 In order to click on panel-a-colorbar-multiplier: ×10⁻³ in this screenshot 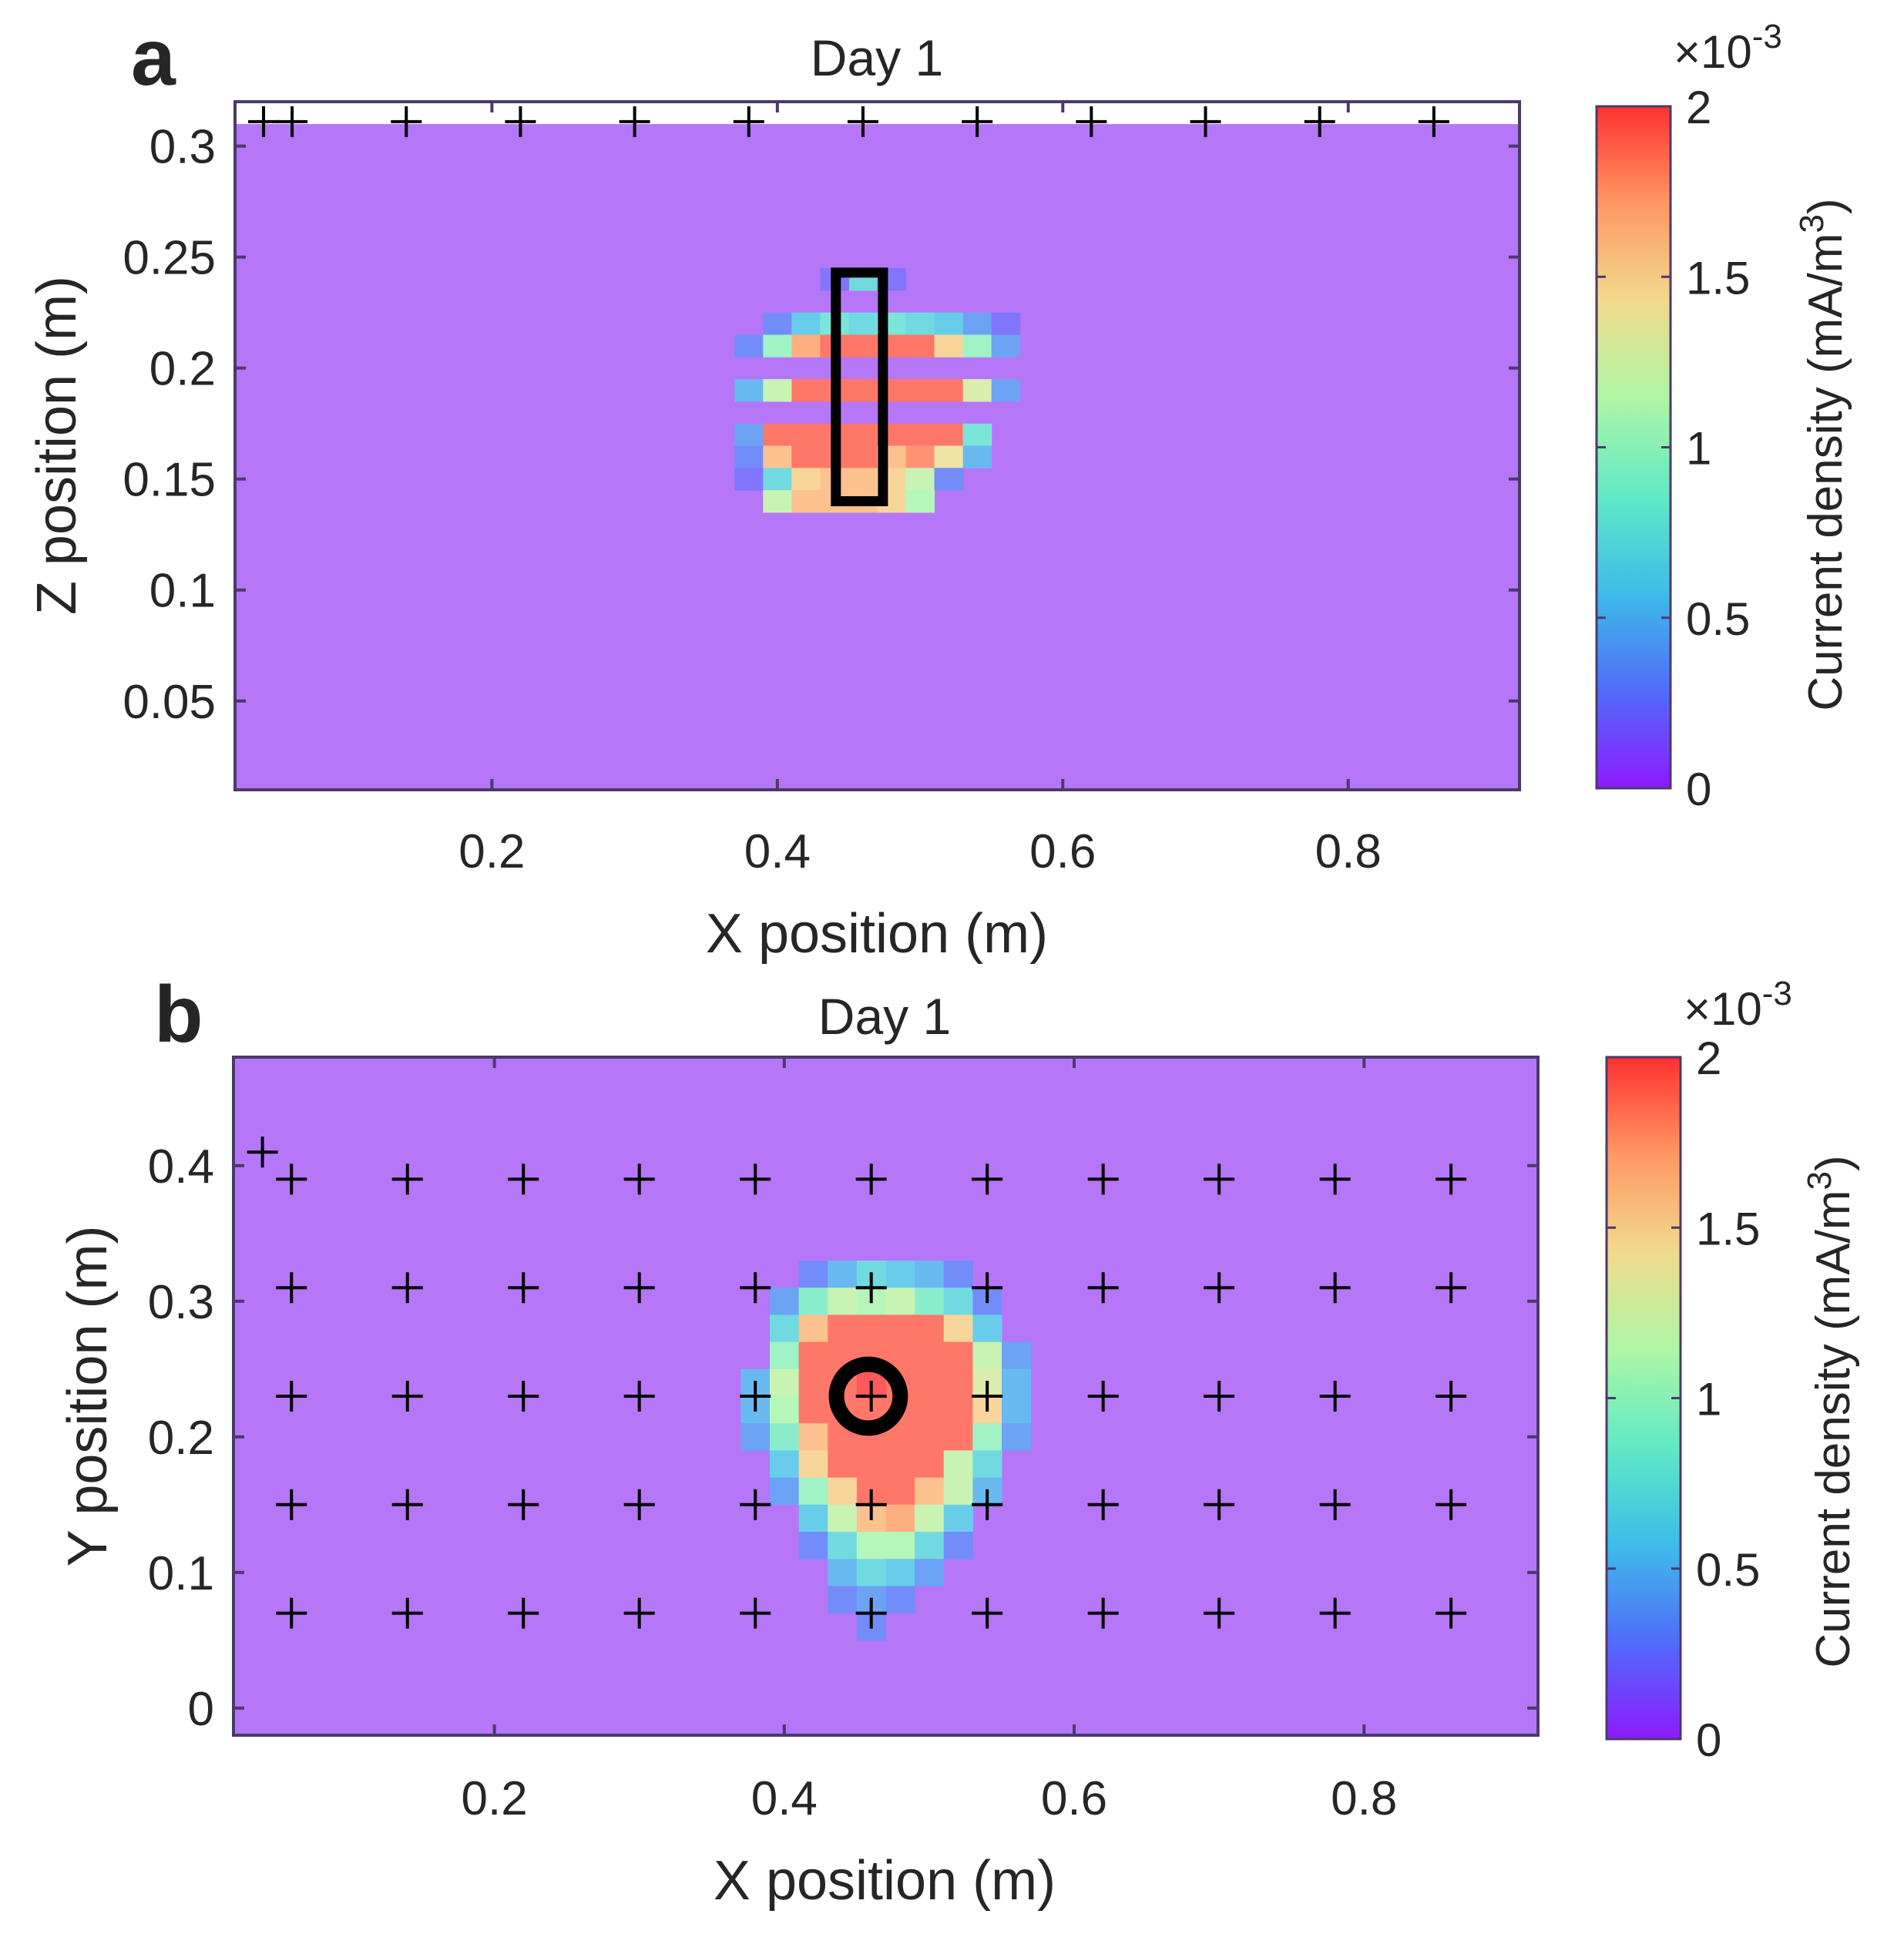, I will do `click(1728, 48)`.